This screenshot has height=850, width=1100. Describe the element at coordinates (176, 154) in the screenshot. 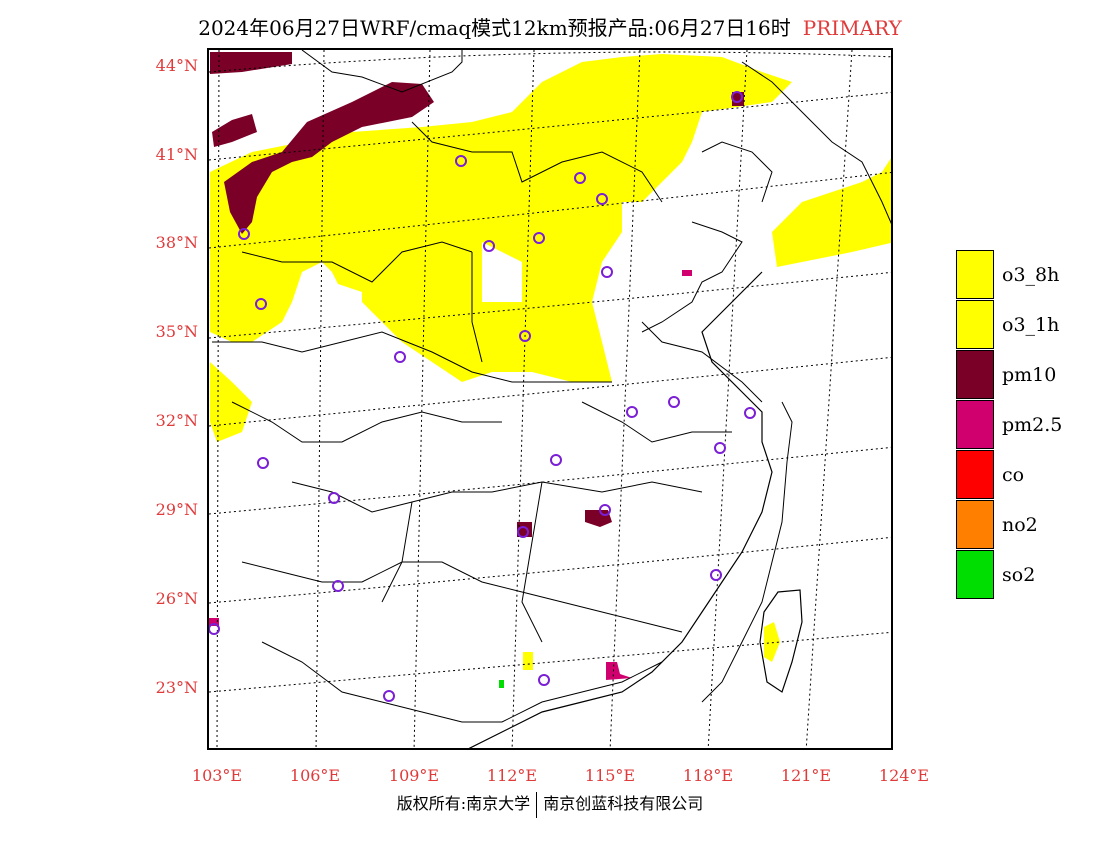

I see `lat-label-41n: 41°N` at that location.